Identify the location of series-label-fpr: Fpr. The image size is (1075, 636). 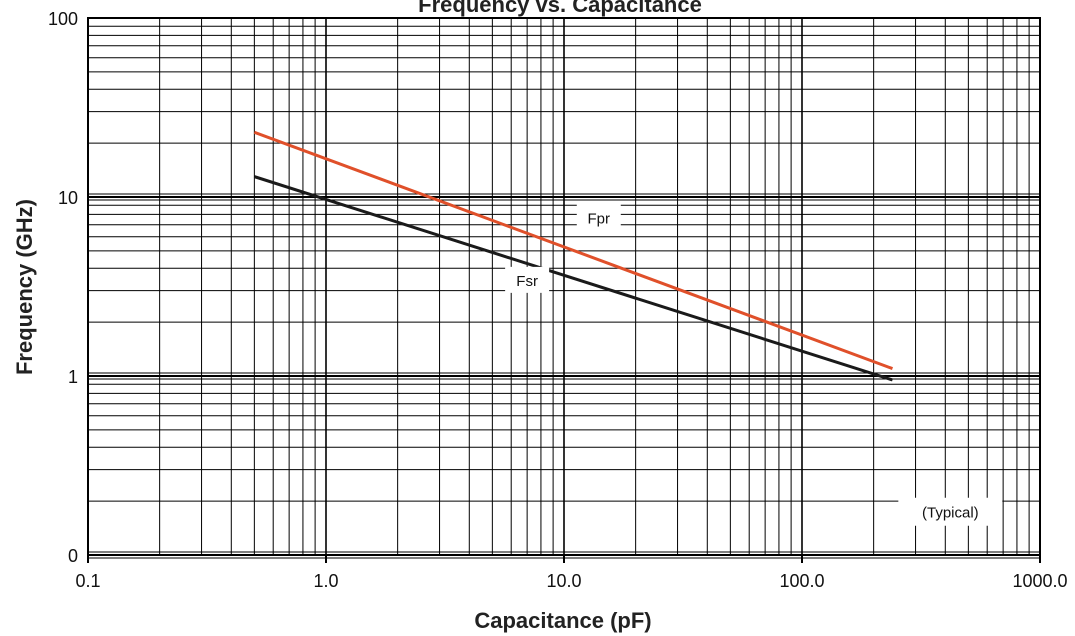
(599, 218).